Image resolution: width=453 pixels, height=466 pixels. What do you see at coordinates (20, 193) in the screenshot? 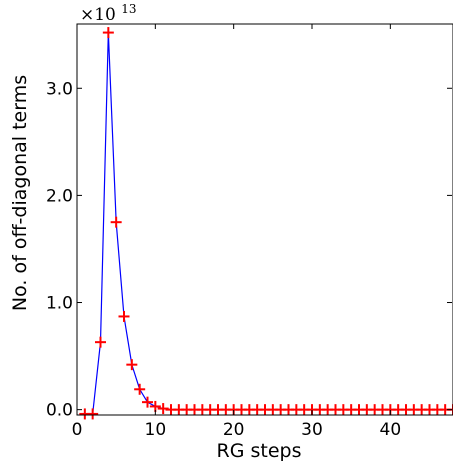
I see `y-axis-label: No. of off-diagonal terms` at bounding box center [20, 193].